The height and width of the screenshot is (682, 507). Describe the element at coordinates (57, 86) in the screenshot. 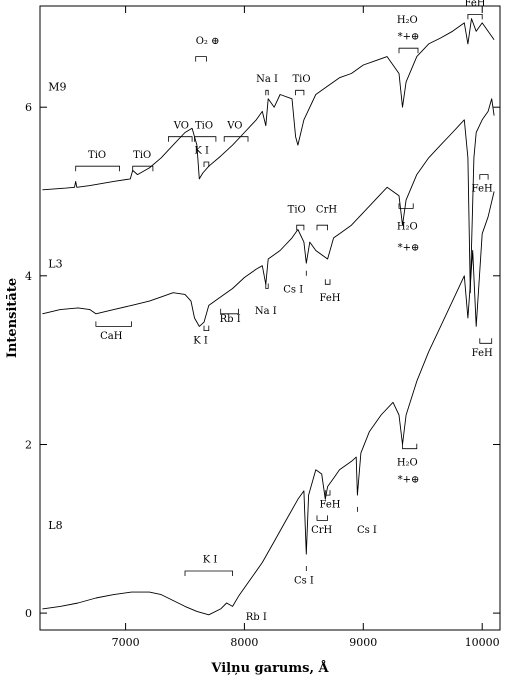

I see `spectrum-label: M9` at that location.